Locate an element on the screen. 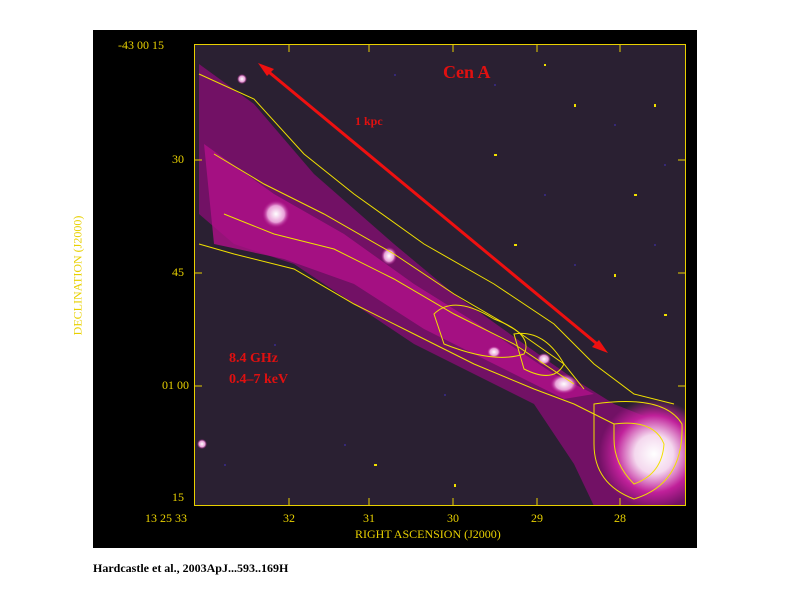 The width and height of the screenshot is (792, 612). x-axis-title: RIGHT ASCENSION (J2000) is located at coordinates (428, 534).